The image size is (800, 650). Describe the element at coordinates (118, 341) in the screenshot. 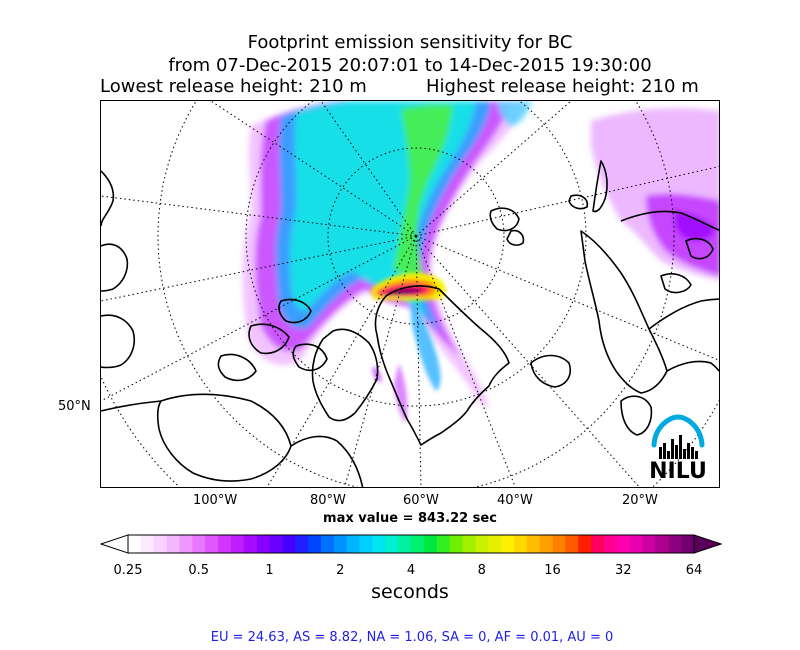

I see `canada-west-coast` at that location.